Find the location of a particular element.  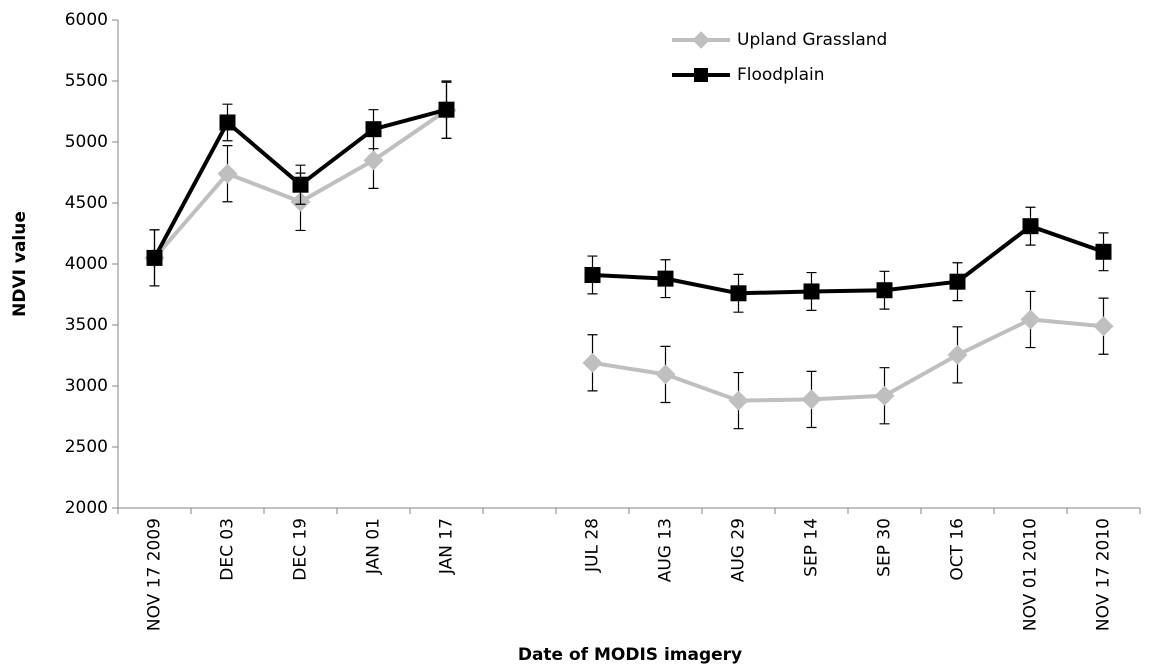

x-tick-label: NOV 17 2009 is located at coordinates (155, 574).